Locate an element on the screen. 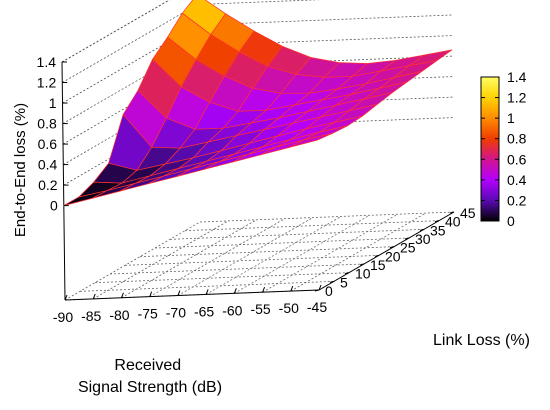  x-axis: -90 -85 -80 -75 -70 -65 -60 -55 -50 -45 is located at coordinates (190, 304).